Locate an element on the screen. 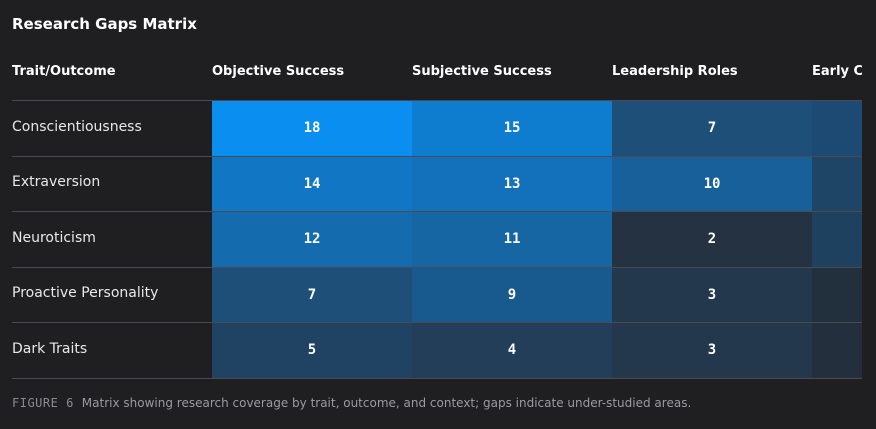 The height and width of the screenshot is (429, 876). heat-cell: 18 is located at coordinates (312, 128).